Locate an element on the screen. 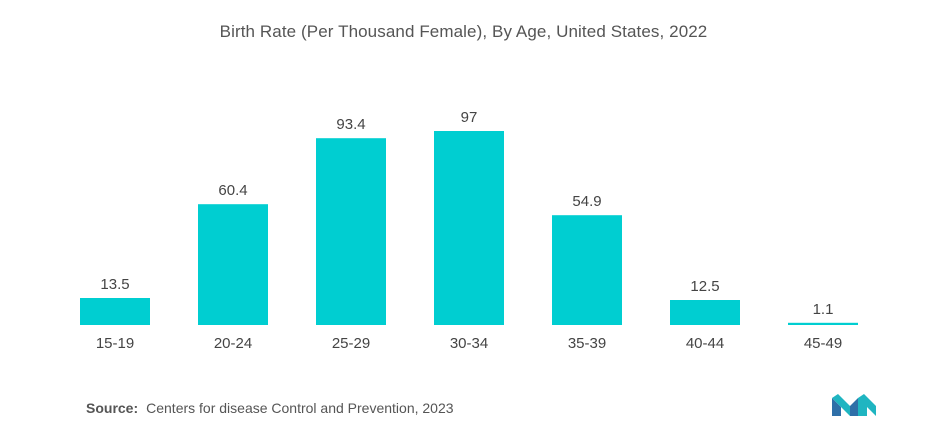  value-label-45-49: 1.1 is located at coordinates (823, 309).